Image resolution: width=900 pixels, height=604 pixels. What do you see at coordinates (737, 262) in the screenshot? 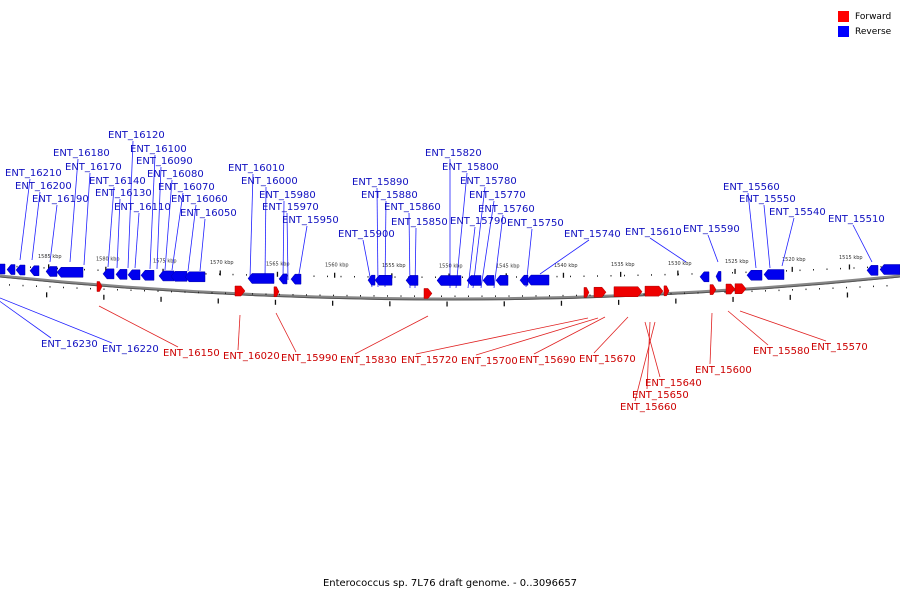
I see `scale-tick-label: 1525 kbp` at bounding box center [737, 262].